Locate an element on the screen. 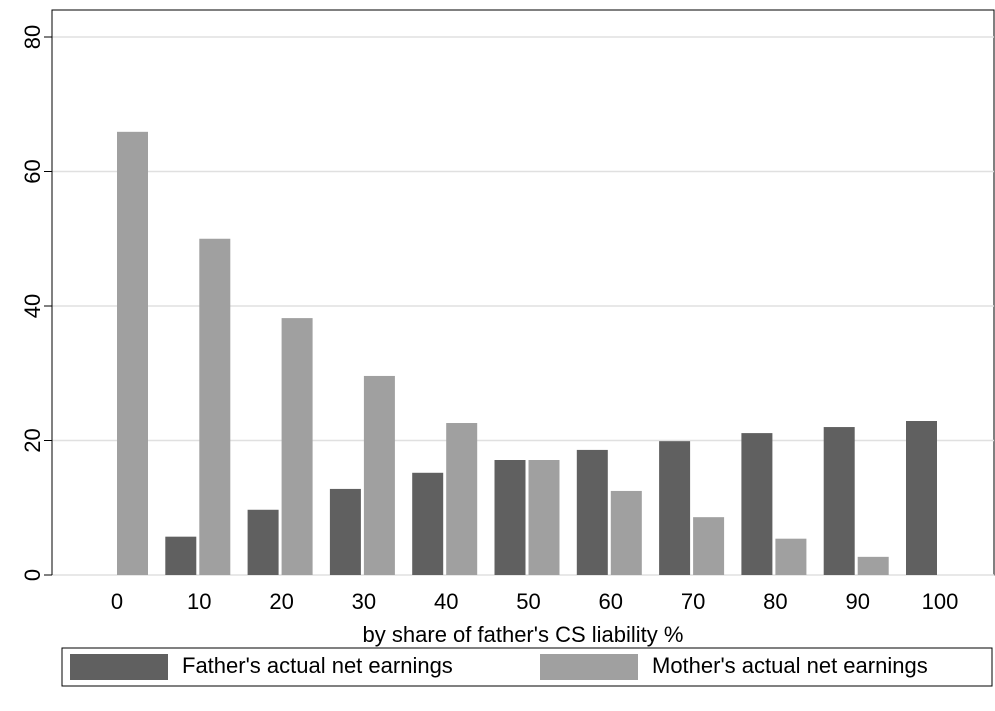 This screenshot has height=711, width=995. x-tick-label: 100 is located at coordinates (940, 601).